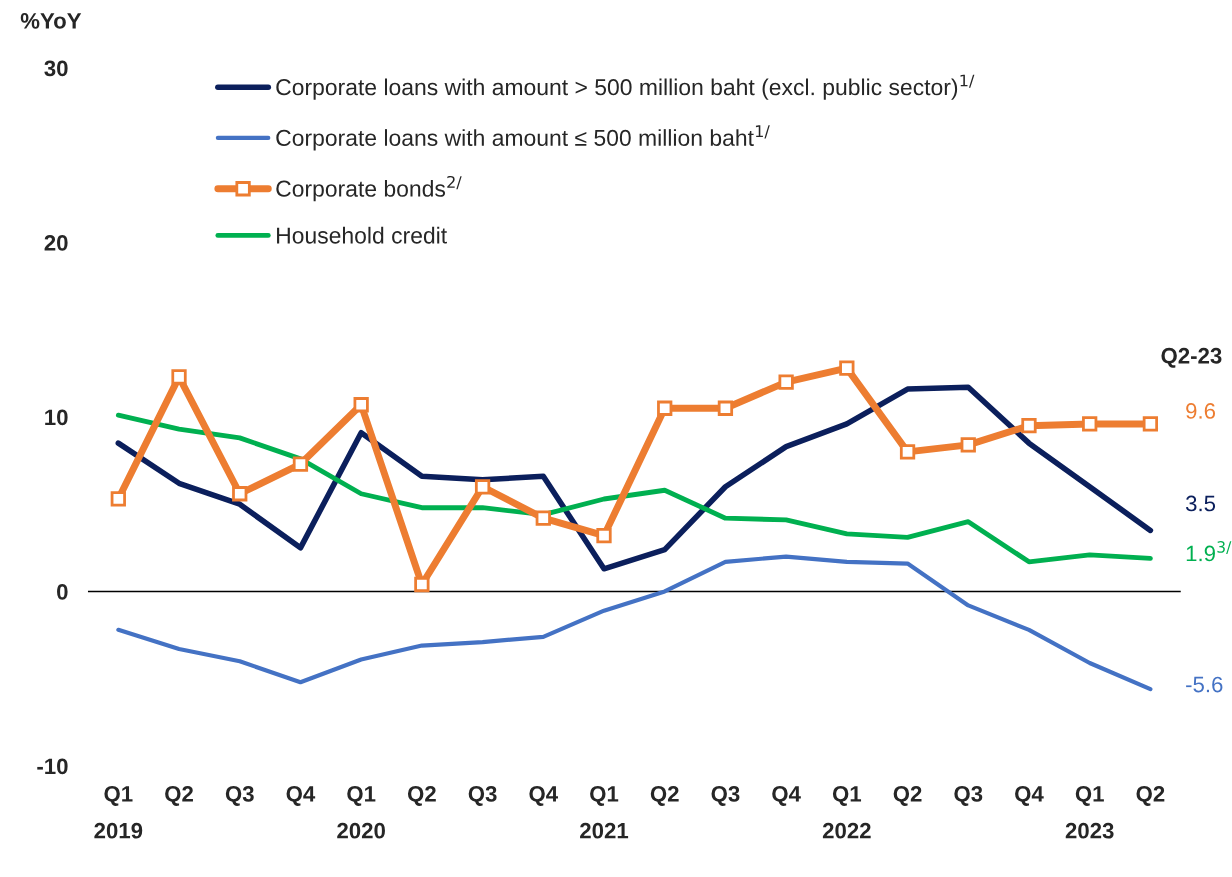 This screenshot has width=1232, height=877. What do you see at coordinates (56, 243) in the screenshot?
I see `y-tick-label: 20` at bounding box center [56, 243].